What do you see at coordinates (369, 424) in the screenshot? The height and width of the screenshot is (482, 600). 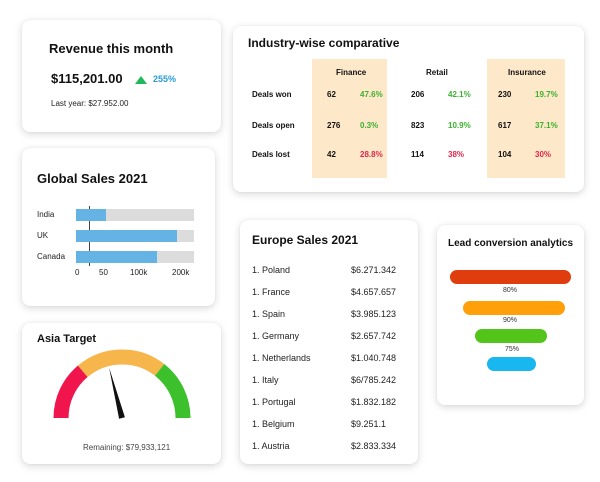 I see `list-item-value: $9.251.1` at bounding box center [369, 424].